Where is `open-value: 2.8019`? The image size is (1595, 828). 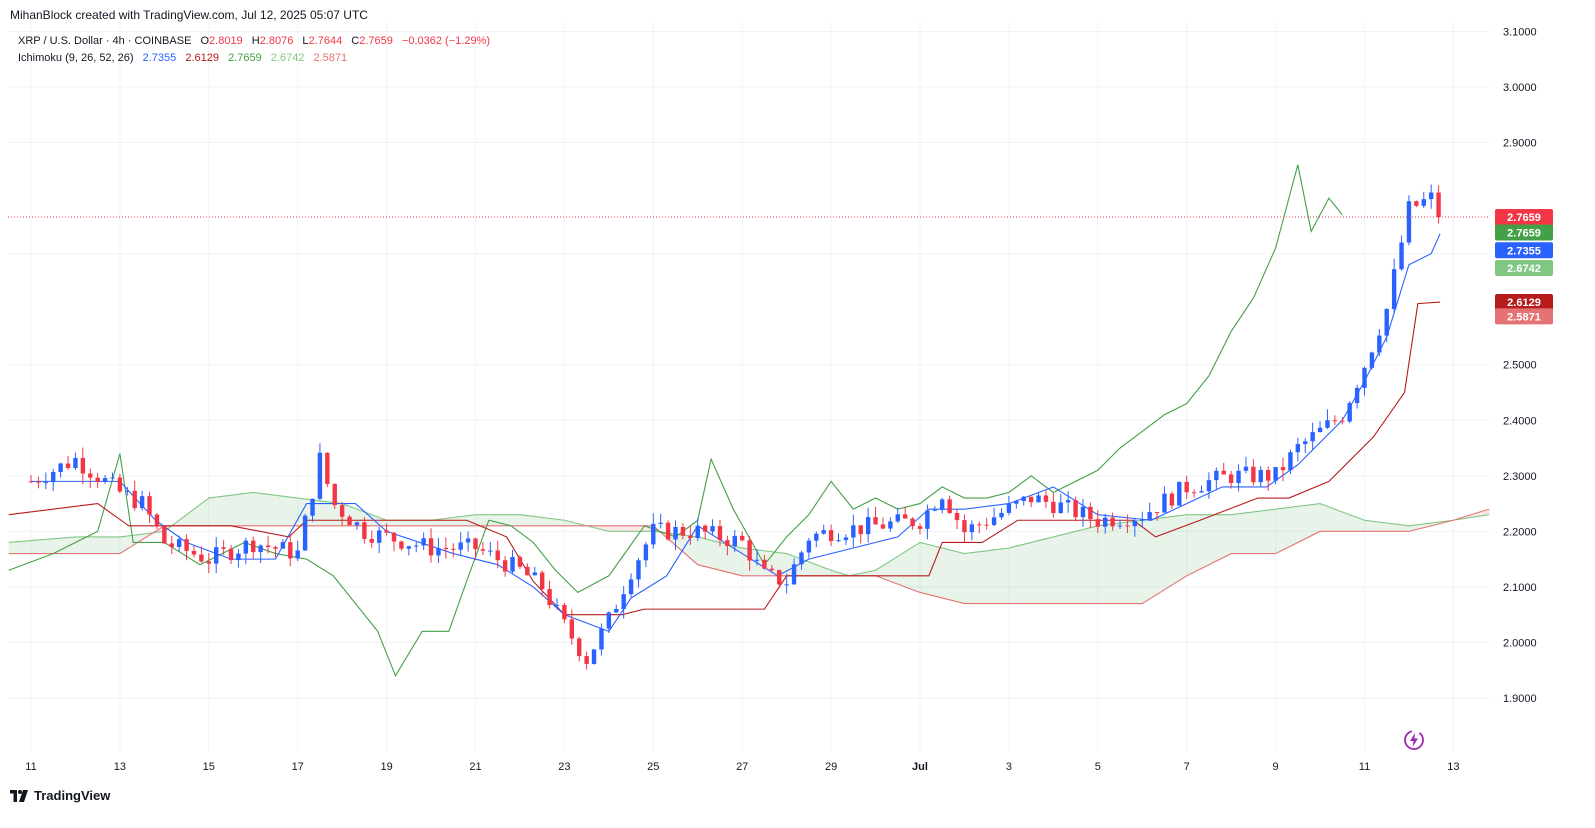 open-value: 2.8019 is located at coordinates (226, 41).